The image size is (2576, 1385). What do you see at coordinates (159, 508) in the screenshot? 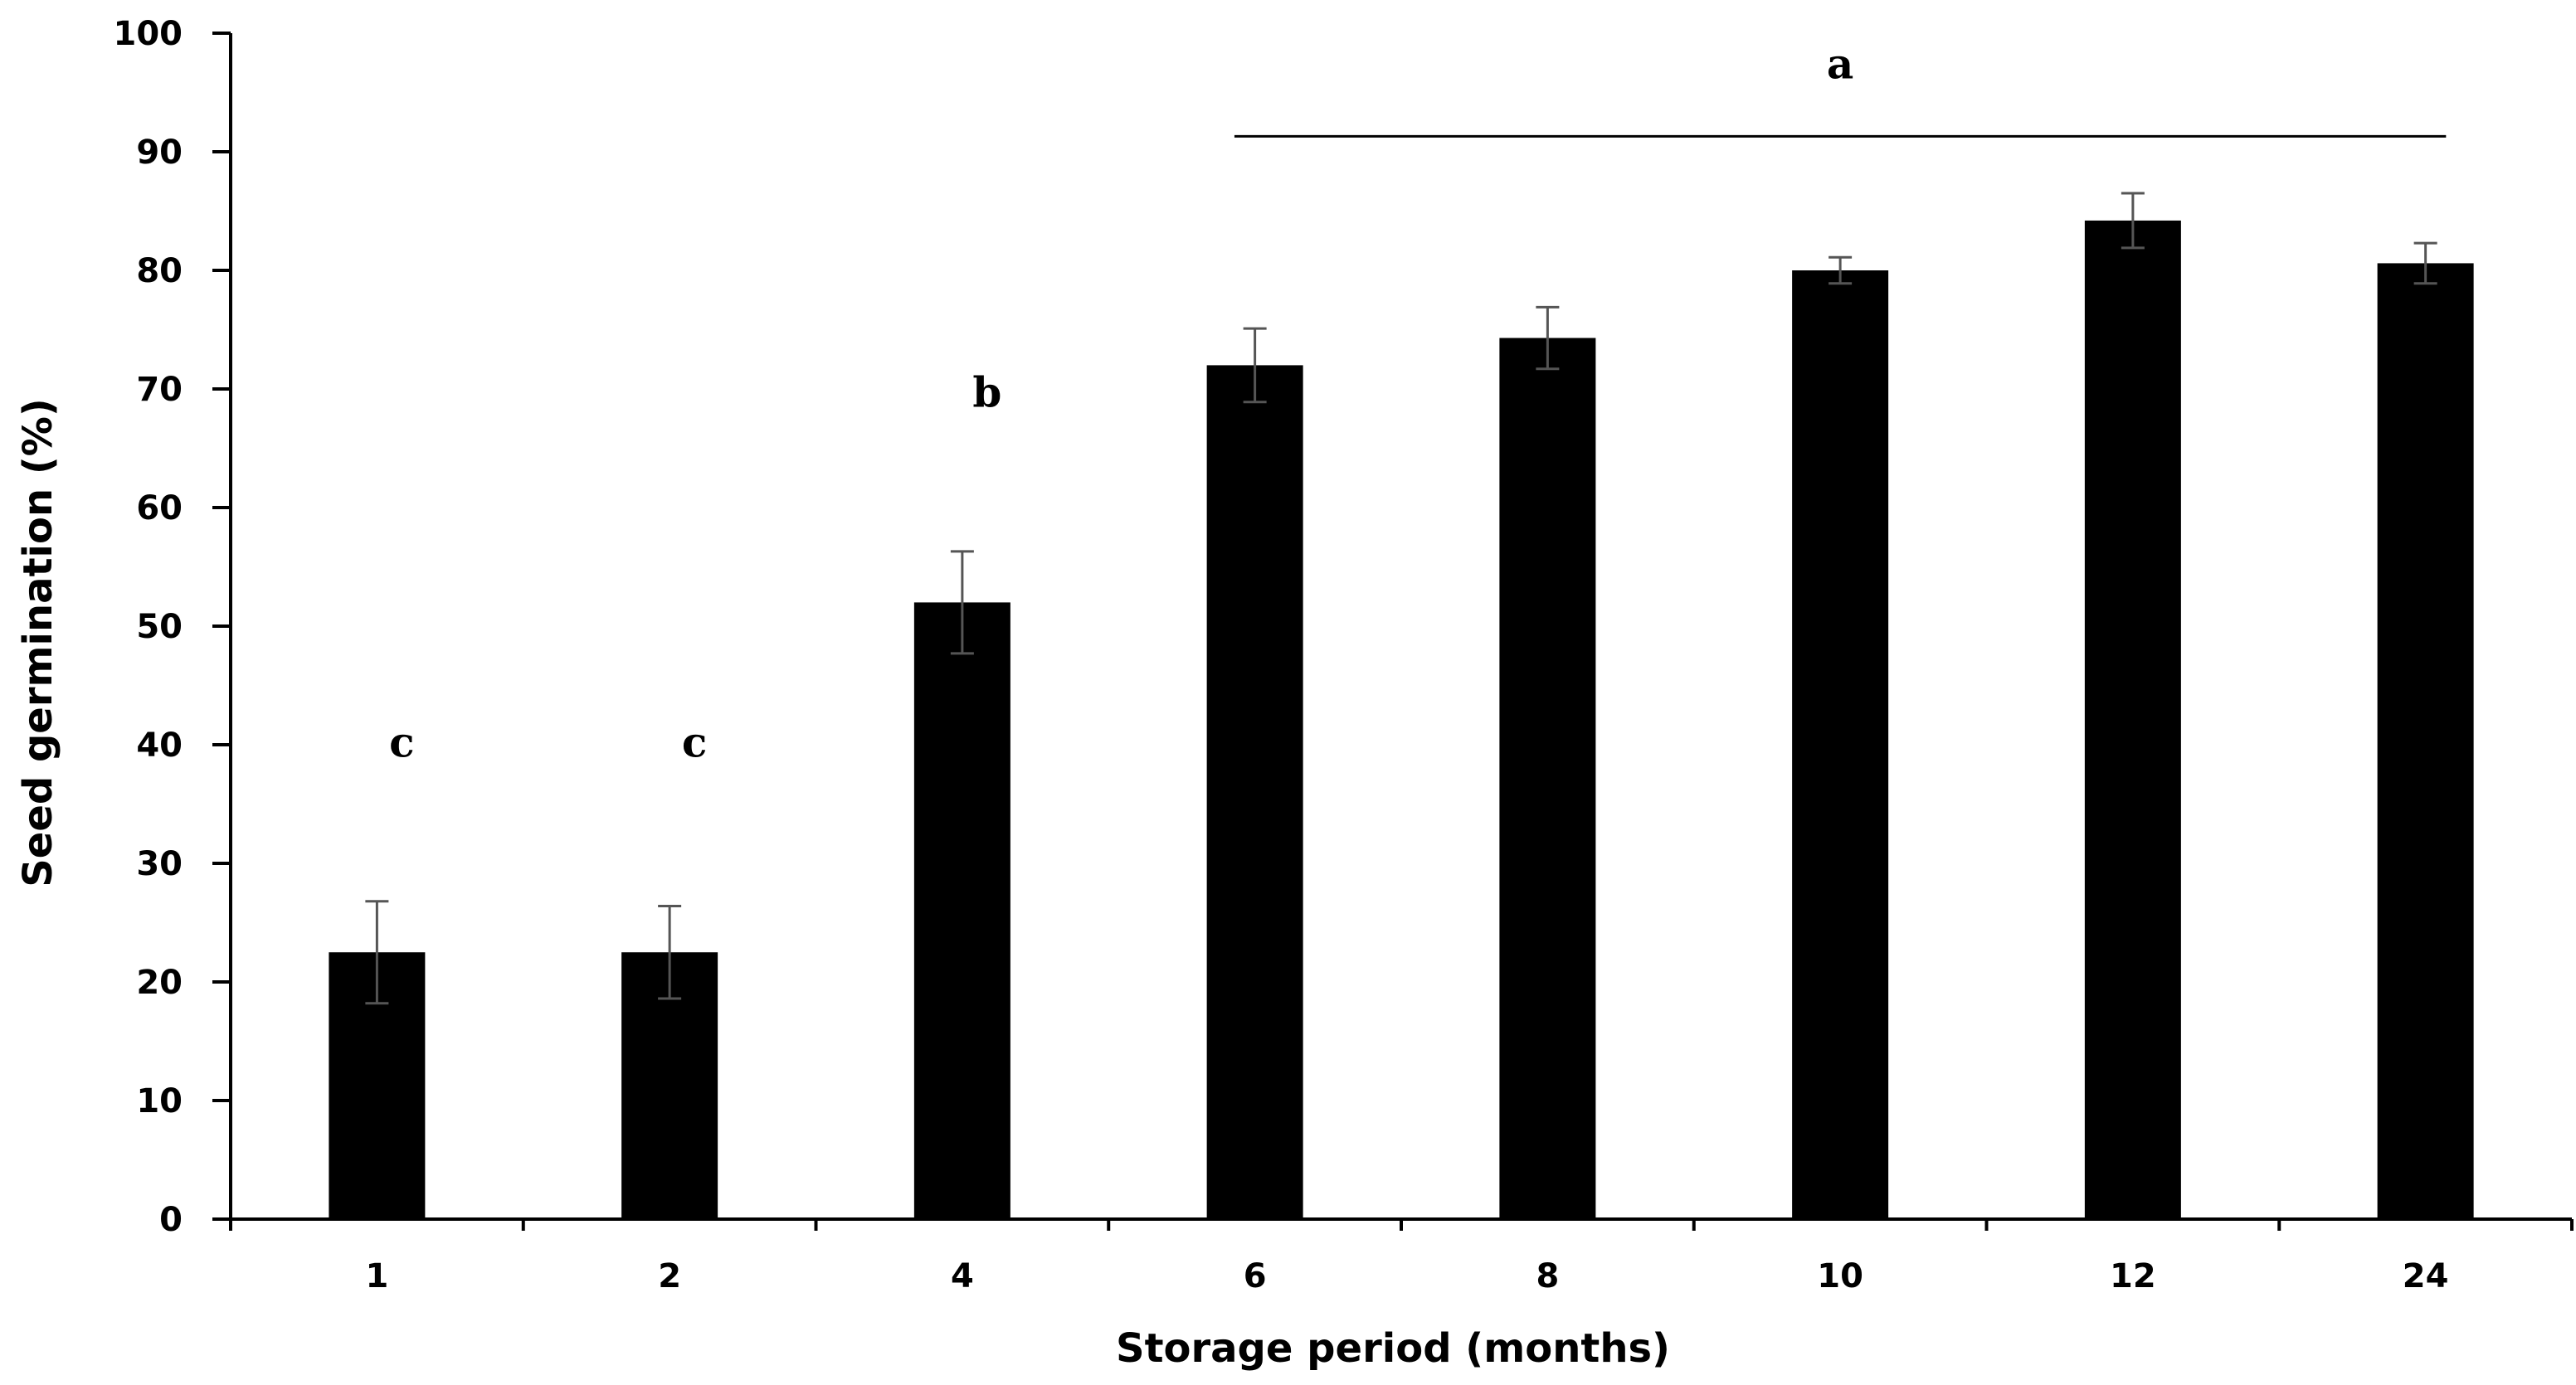
I see `y-tick-label: 60` at bounding box center [159, 508].